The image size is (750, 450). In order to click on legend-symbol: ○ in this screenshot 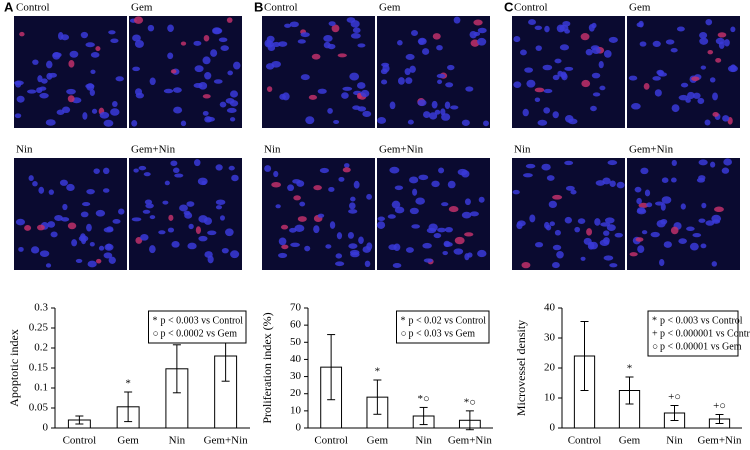, I will do `click(156, 333)`.